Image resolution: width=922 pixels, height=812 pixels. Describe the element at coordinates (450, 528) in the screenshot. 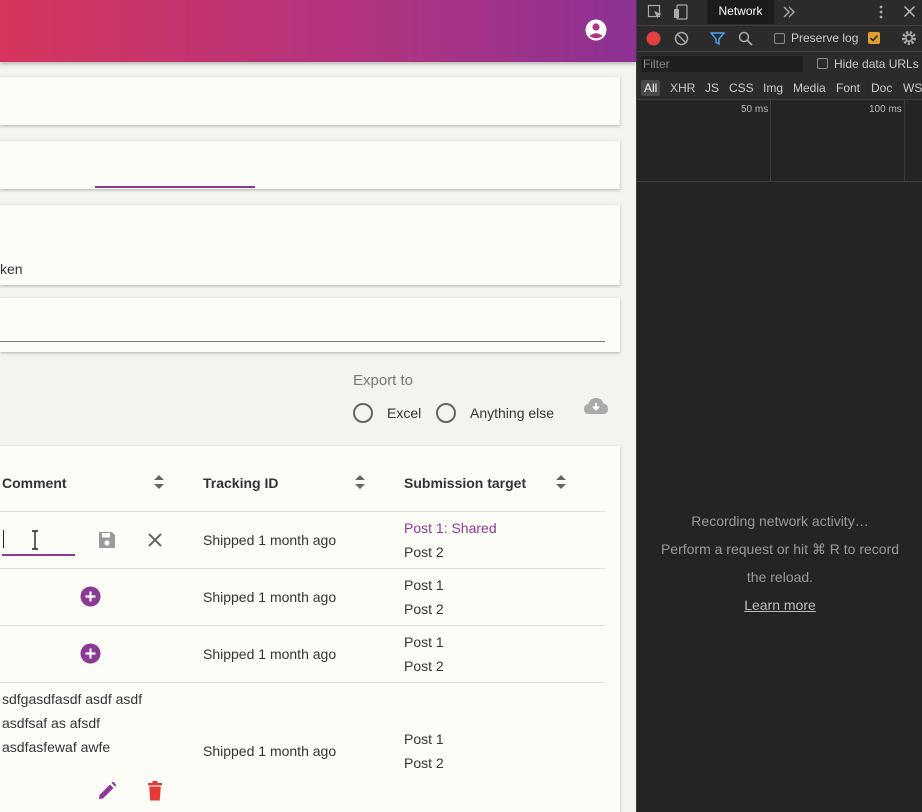

I see `submission-target-link: Post 1: Shared` at that location.